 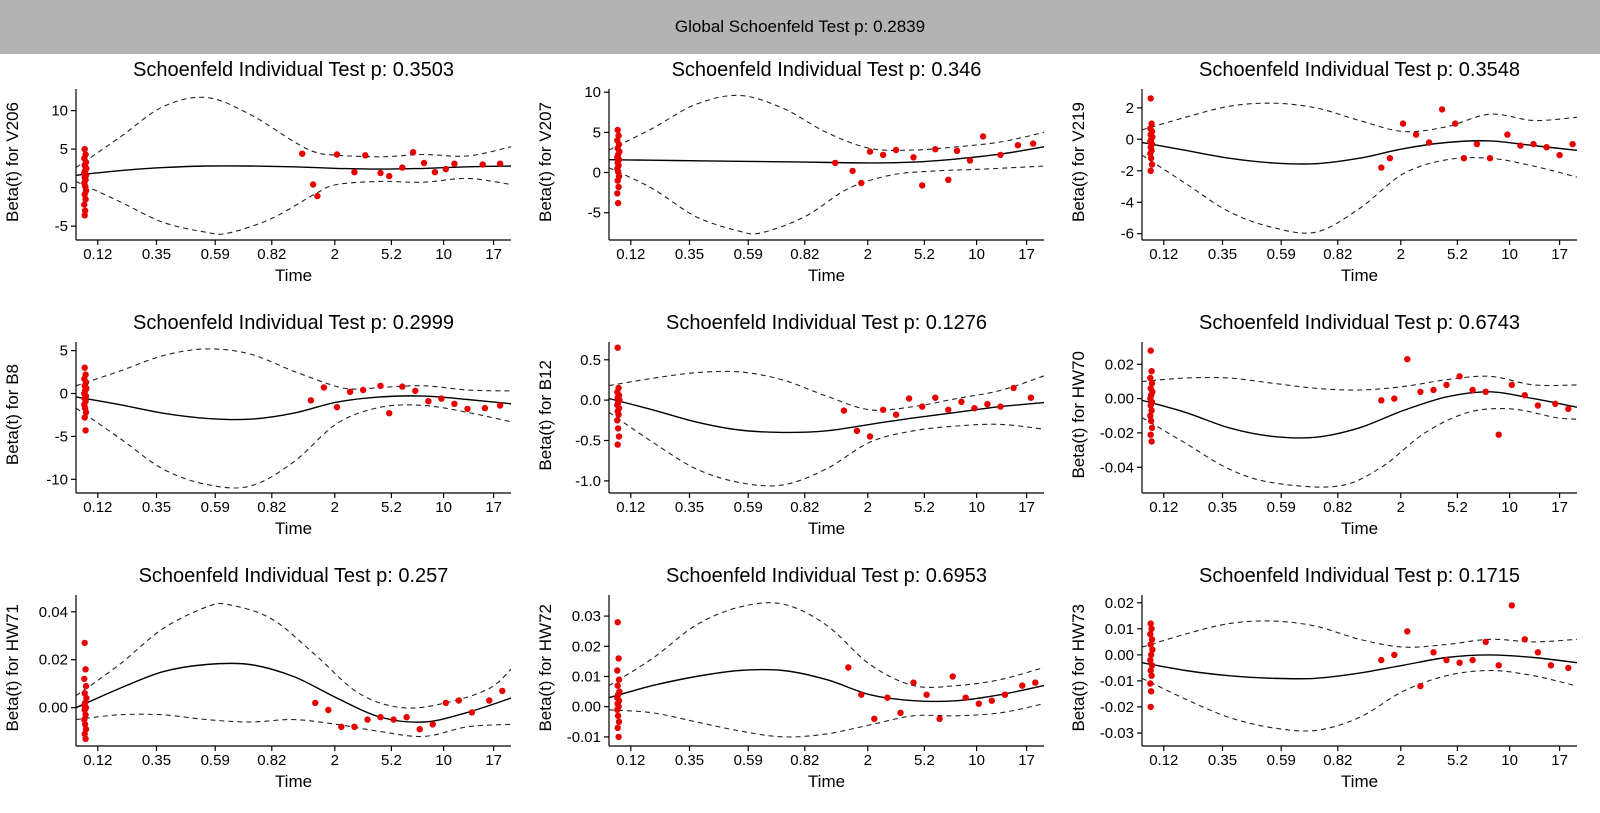 What do you see at coordinates (545, 668) in the screenshot?
I see `y-axis-label: Beta(t) for HW72` at bounding box center [545, 668].